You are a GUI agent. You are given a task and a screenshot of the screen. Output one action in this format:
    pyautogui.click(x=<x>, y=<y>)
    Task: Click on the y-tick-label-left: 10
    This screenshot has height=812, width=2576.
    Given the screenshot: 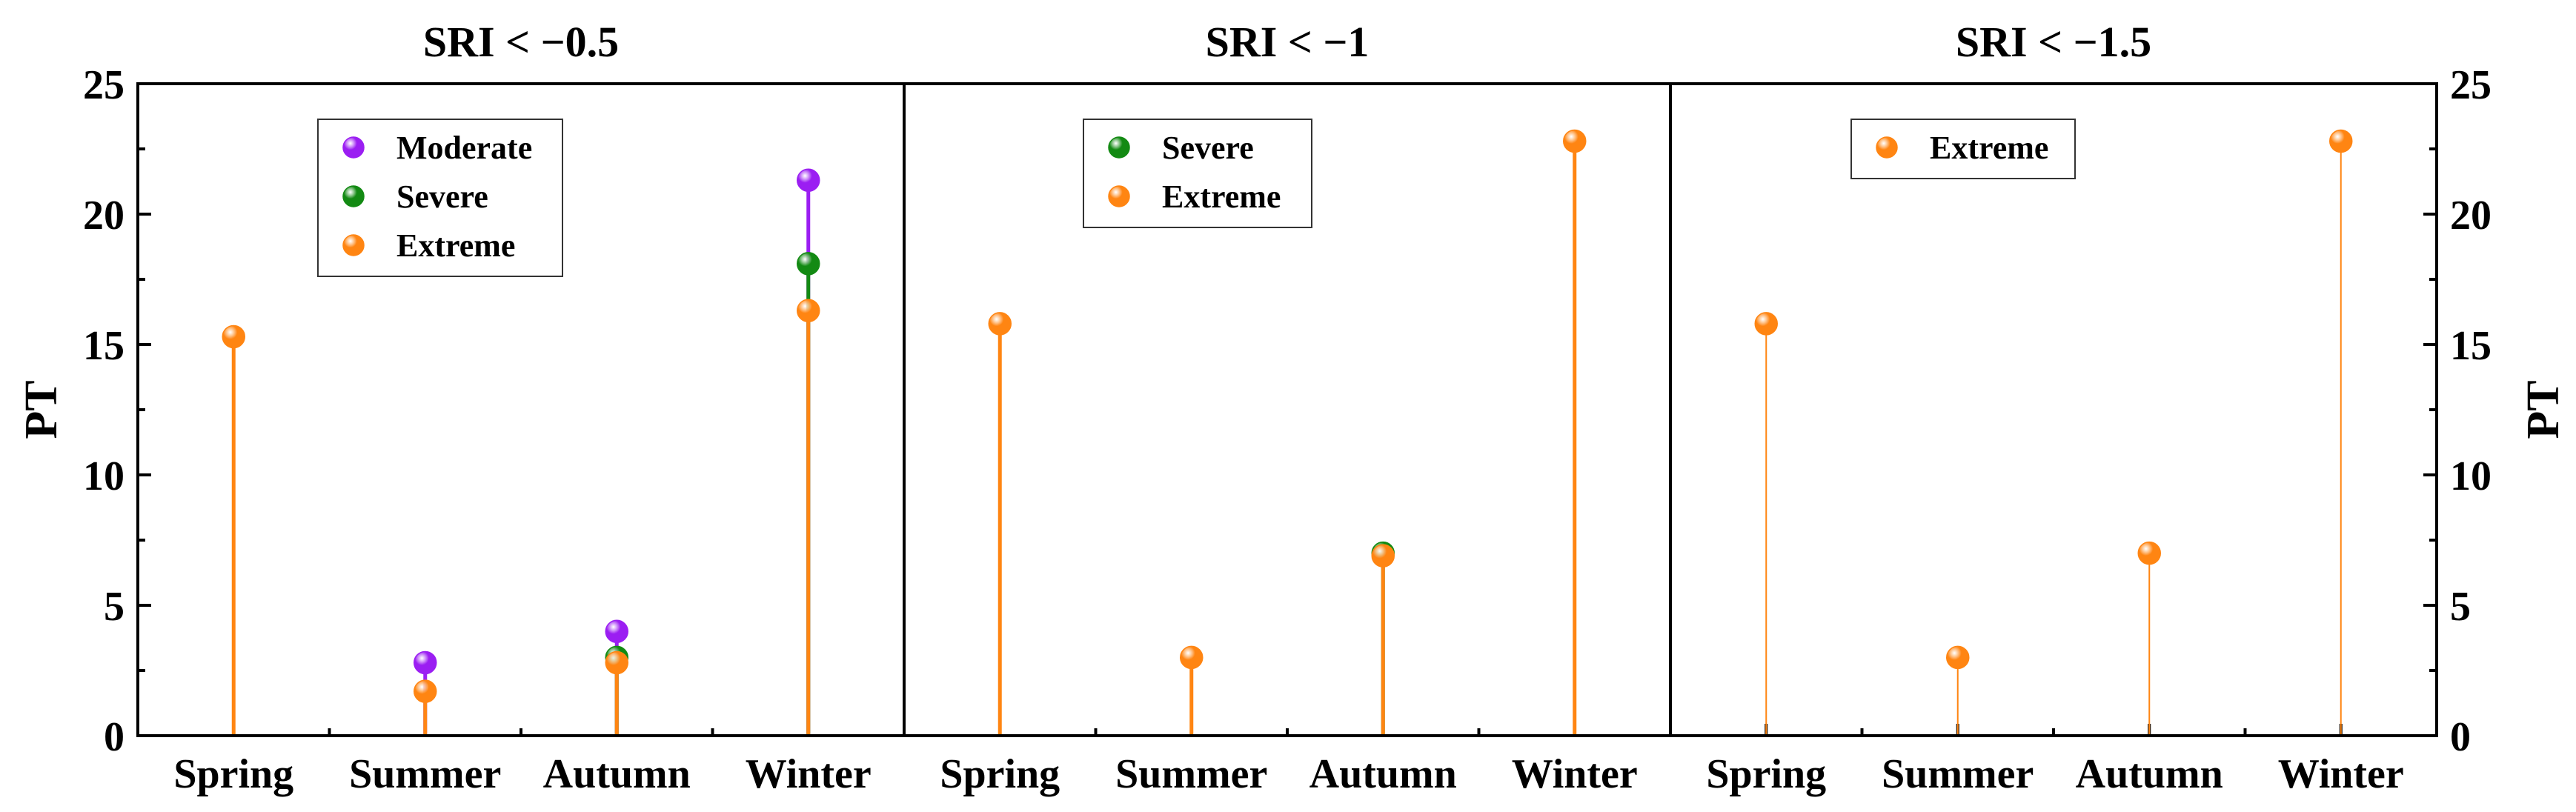 What is the action you would take?
    pyautogui.click(x=104, y=476)
    